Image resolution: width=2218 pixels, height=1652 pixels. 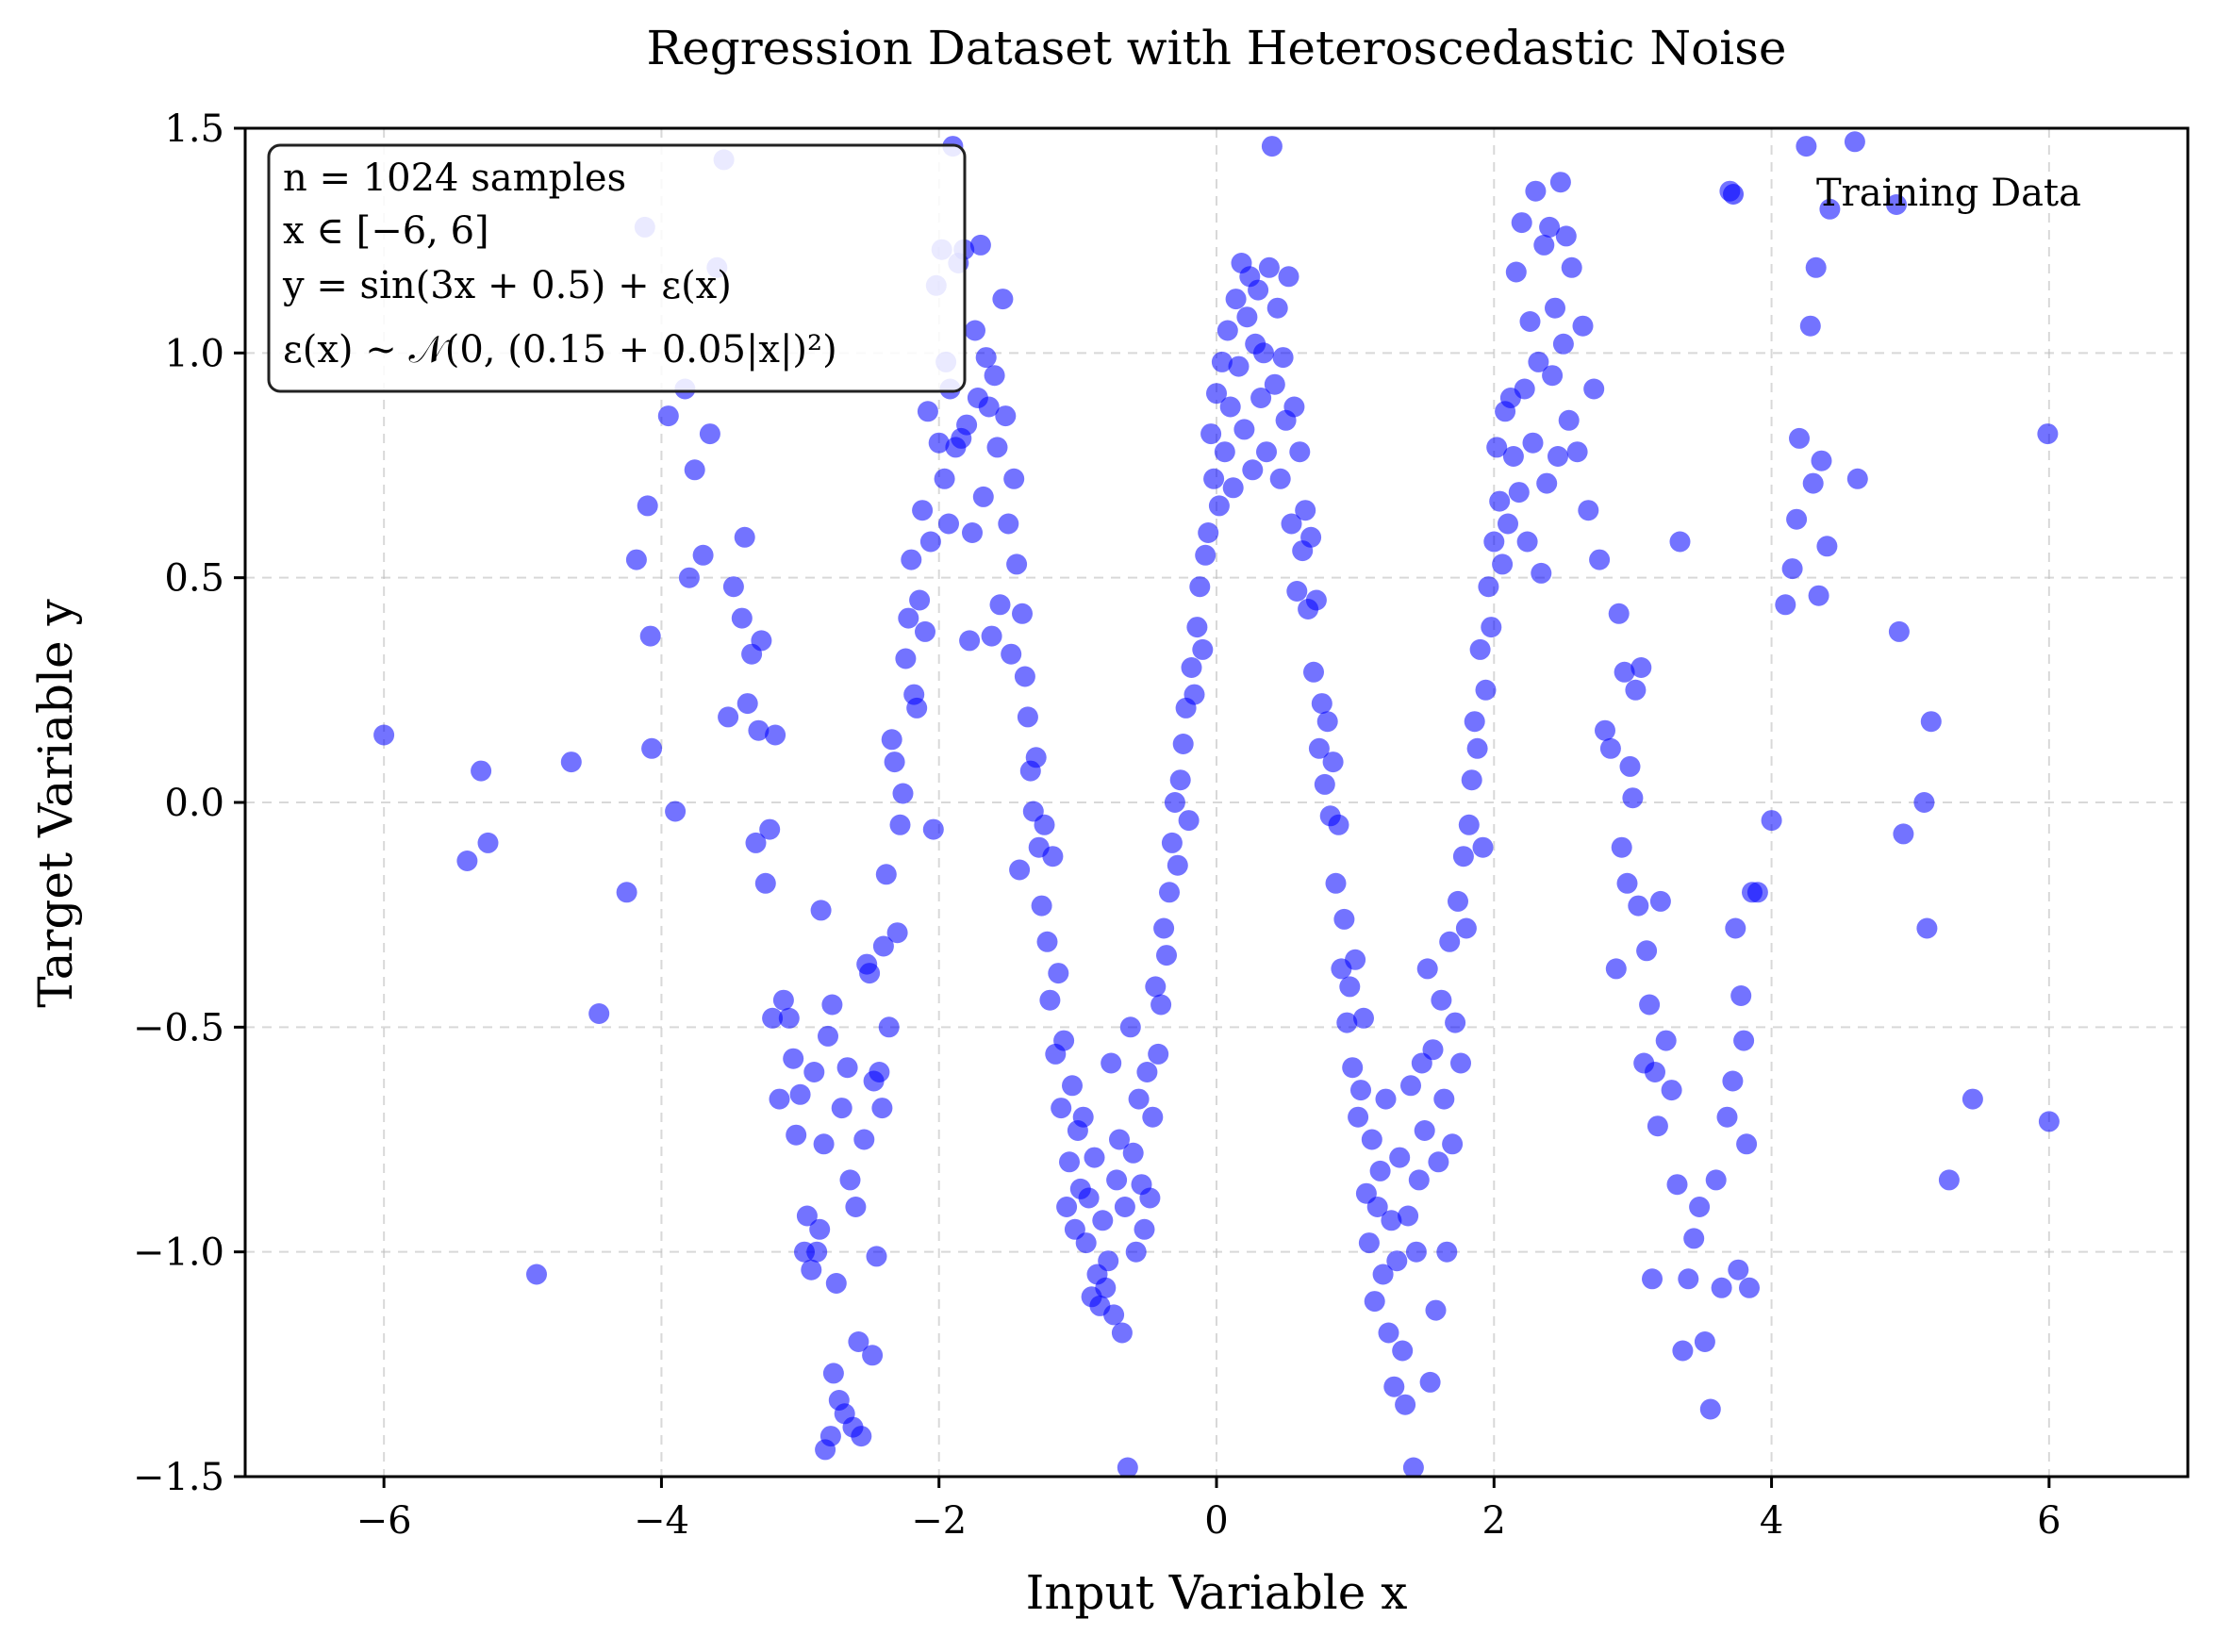 What do you see at coordinates (454, 178) in the screenshot?
I see `info-line-1: n = 1024 samples` at bounding box center [454, 178].